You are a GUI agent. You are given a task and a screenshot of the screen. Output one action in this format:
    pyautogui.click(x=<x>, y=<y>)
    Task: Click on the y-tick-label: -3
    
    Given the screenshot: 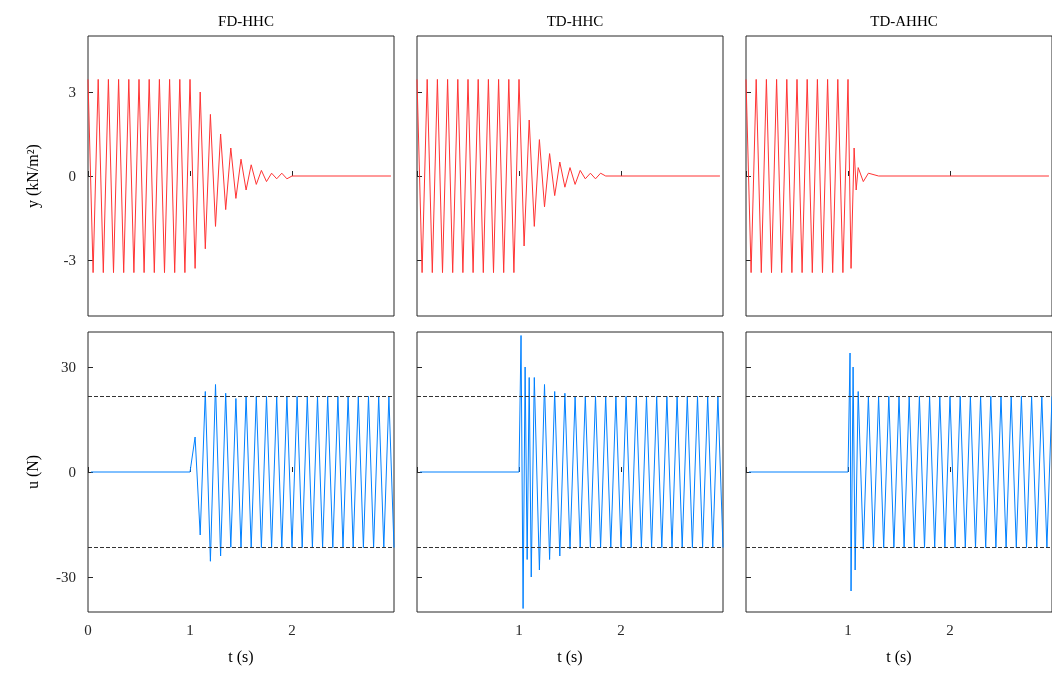 What is the action you would take?
    pyautogui.click(x=69, y=260)
    